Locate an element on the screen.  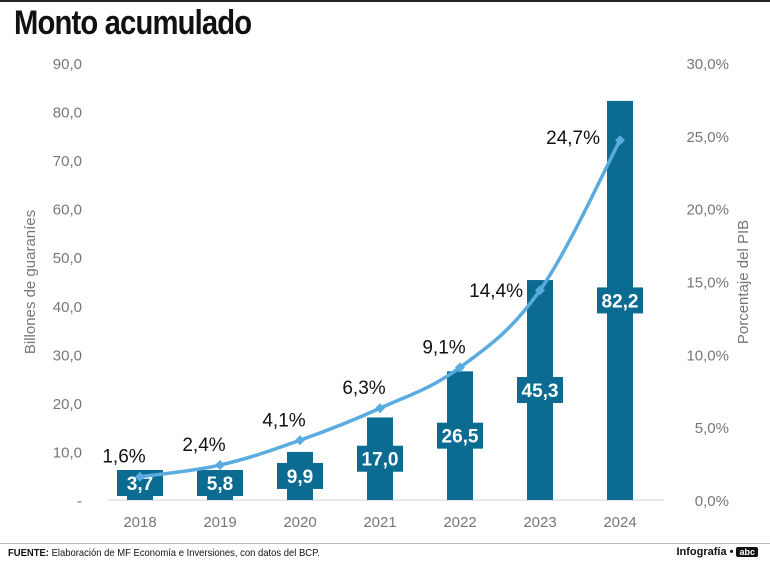
y-left-tick-label: 40,0 is located at coordinates (67, 307).